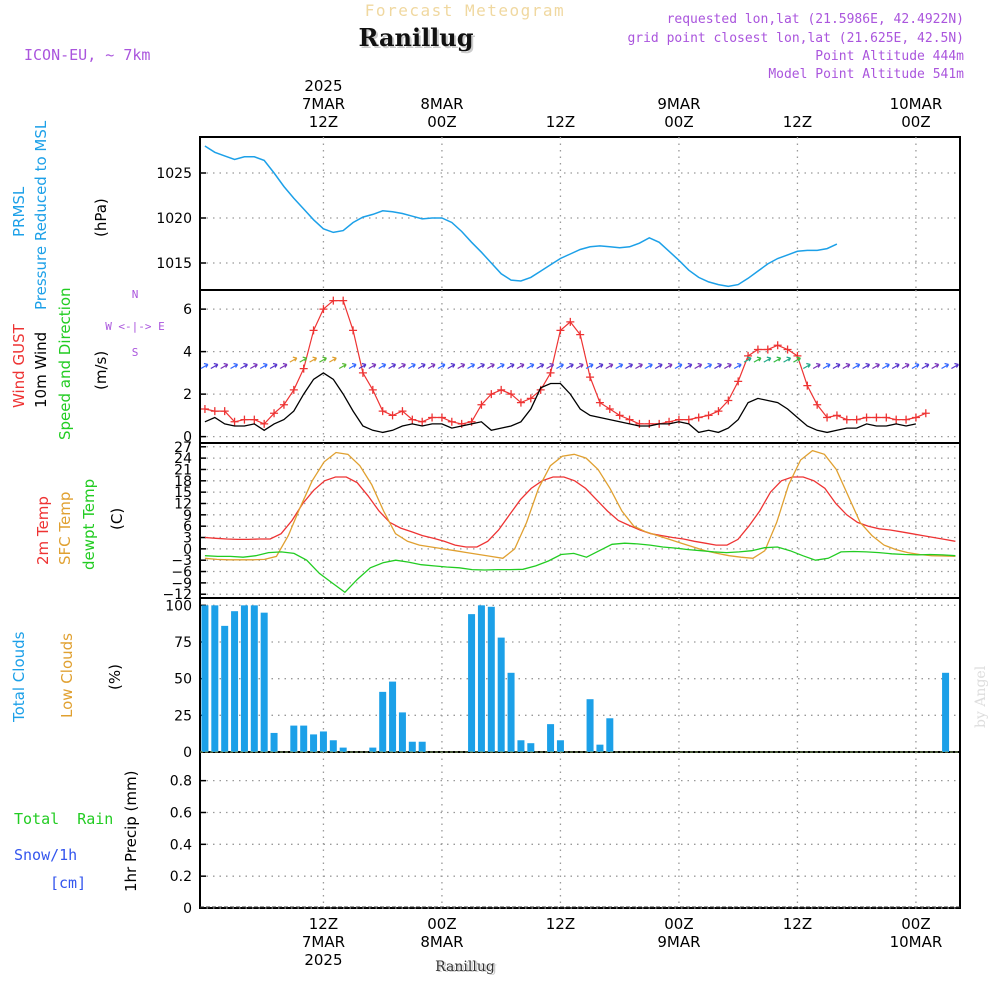 The image size is (1000, 1000). What do you see at coordinates (580, 512) in the screenshot?
I see `temp2m-line` at bounding box center [580, 512].